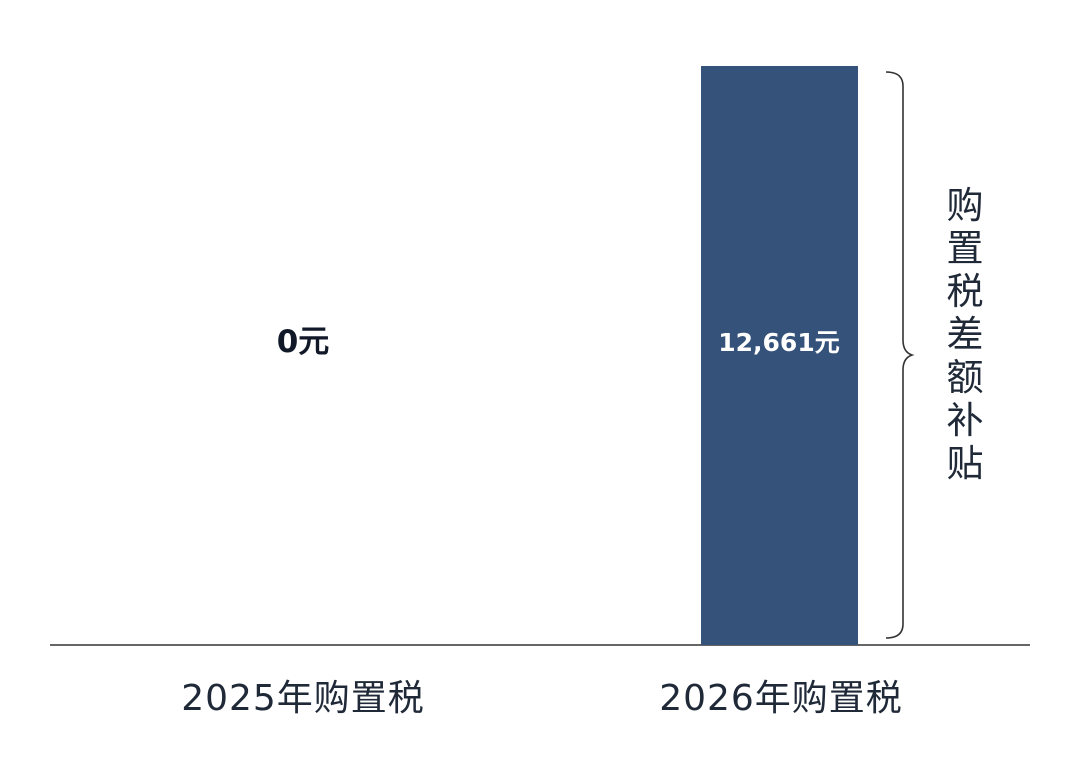  I want to click on brace-annotation-char: 补, so click(965, 420).